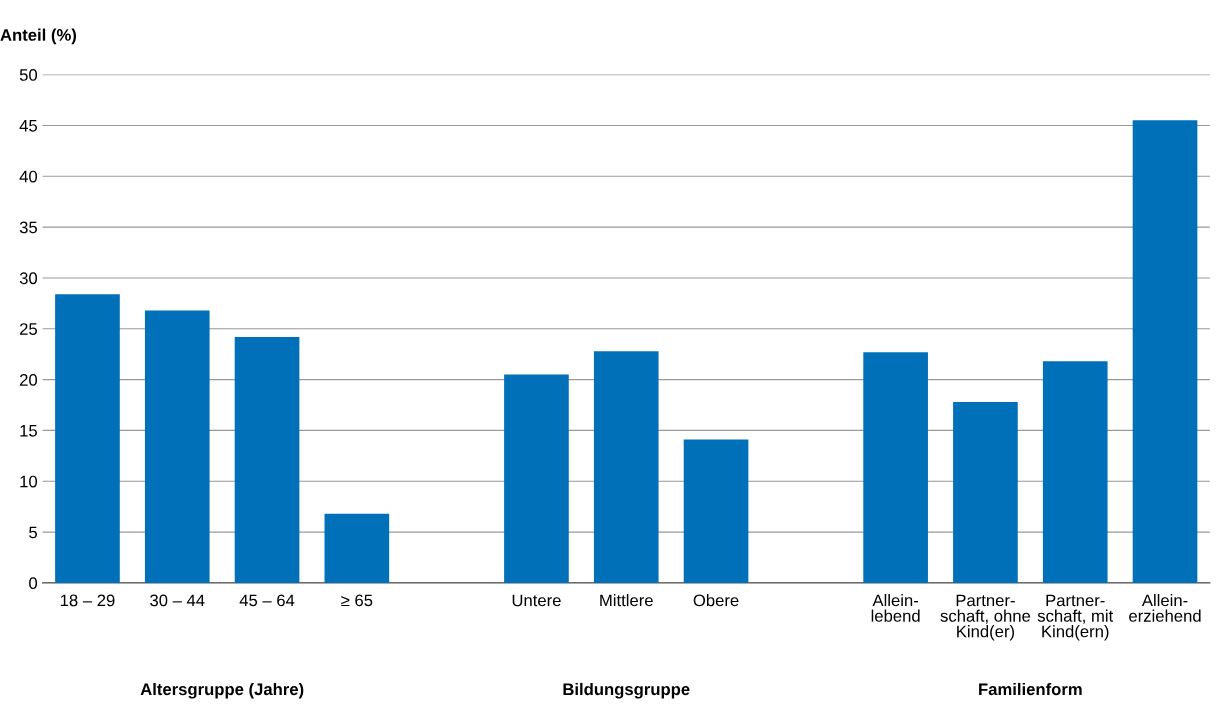 The image size is (1216, 704). What do you see at coordinates (357, 600) in the screenshot?
I see `x-tick-label: ≥ 65` at bounding box center [357, 600].